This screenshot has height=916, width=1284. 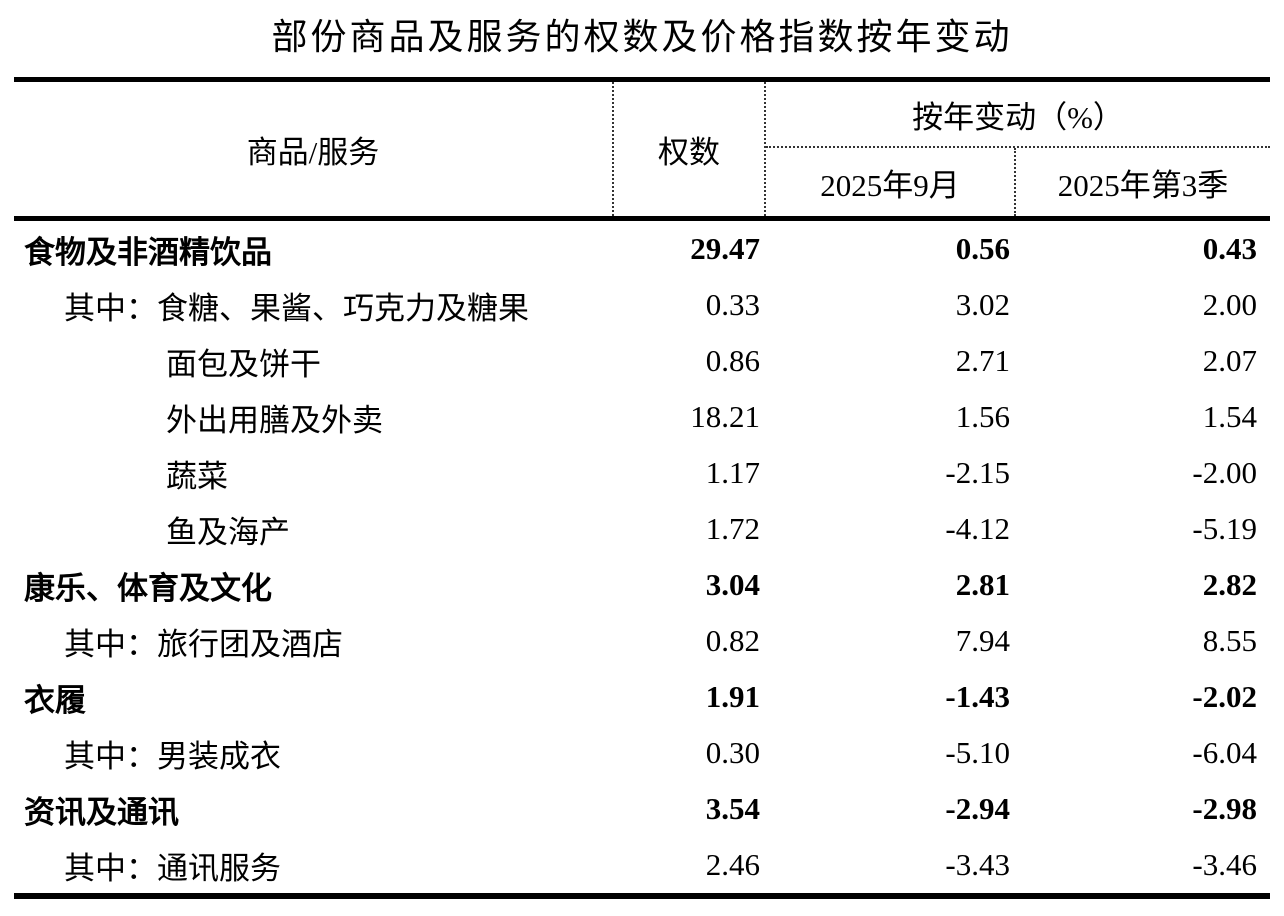 I want to click on month-change-value: 2.71, so click(x=982, y=360).